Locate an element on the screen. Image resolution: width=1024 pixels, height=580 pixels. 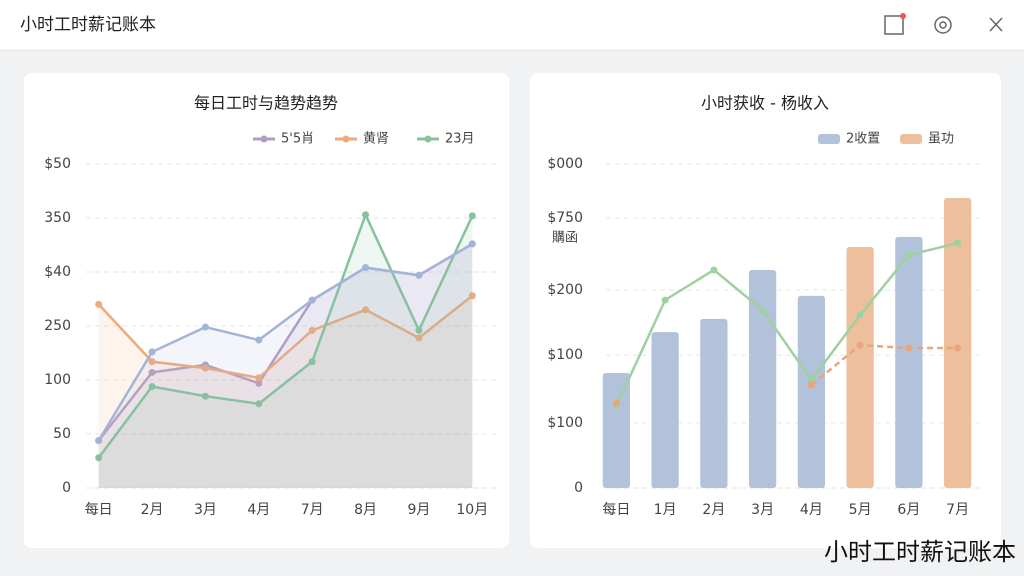
x-tick-label: 9月 is located at coordinates (418, 510).